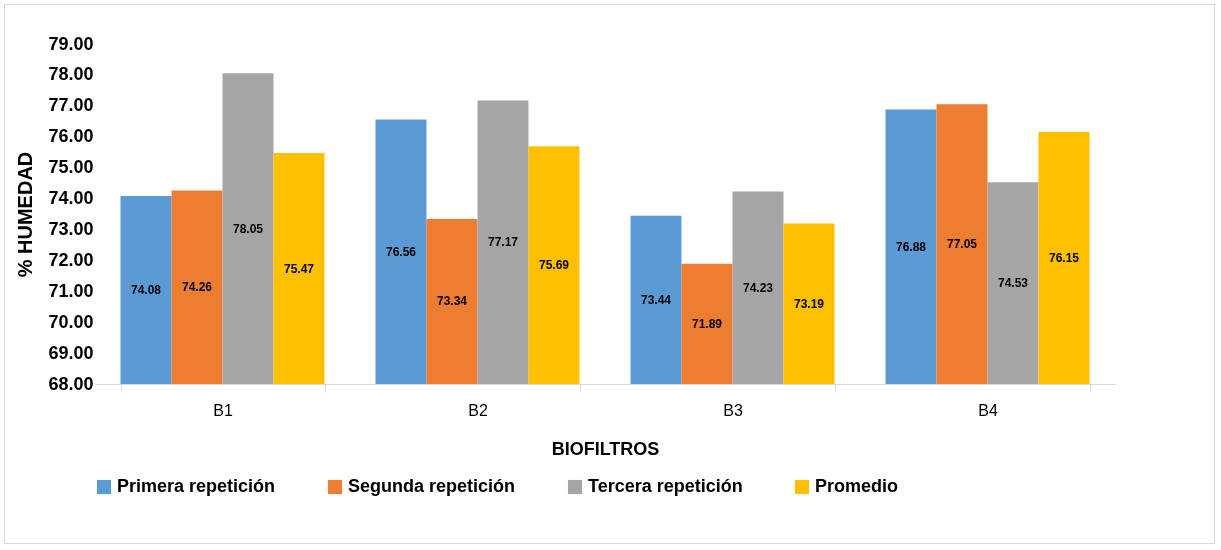 This screenshot has height=550, width=1221. Describe the element at coordinates (554, 265) in the screenshot. I see `data-label: 75.69` at that location.